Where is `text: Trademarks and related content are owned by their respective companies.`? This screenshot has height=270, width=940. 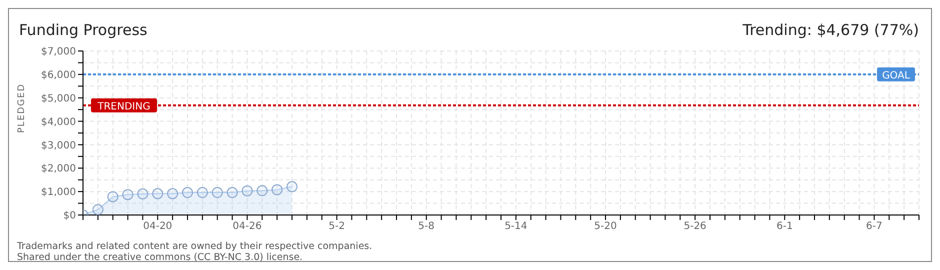 text: Trademarks and related content are owned by their respective companies. is located at coordinates (194, 246).